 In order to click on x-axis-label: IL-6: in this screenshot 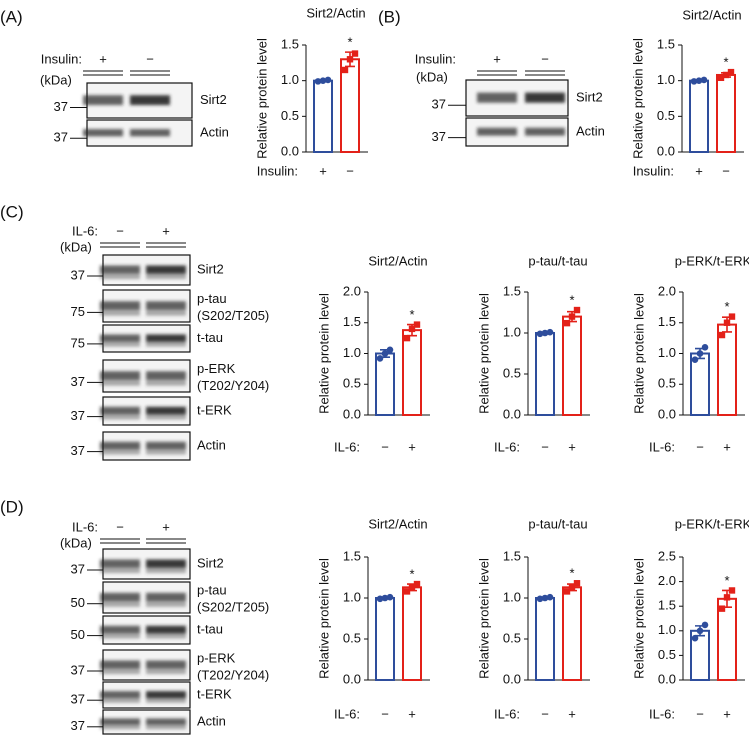, I will do `click(507, 446)`.